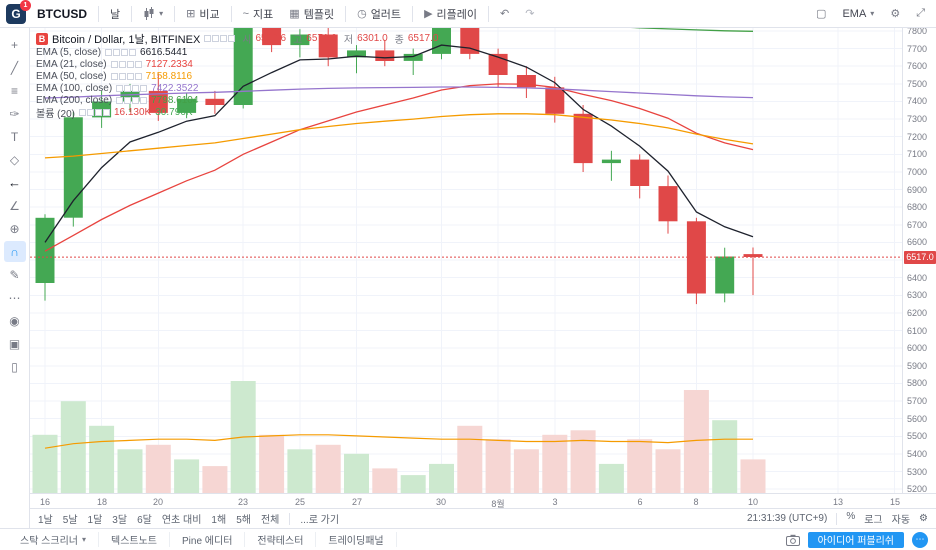  Describe the element at coordinates (14, 205) in the screenshot. I see `measure-icon: ∠` at that location.